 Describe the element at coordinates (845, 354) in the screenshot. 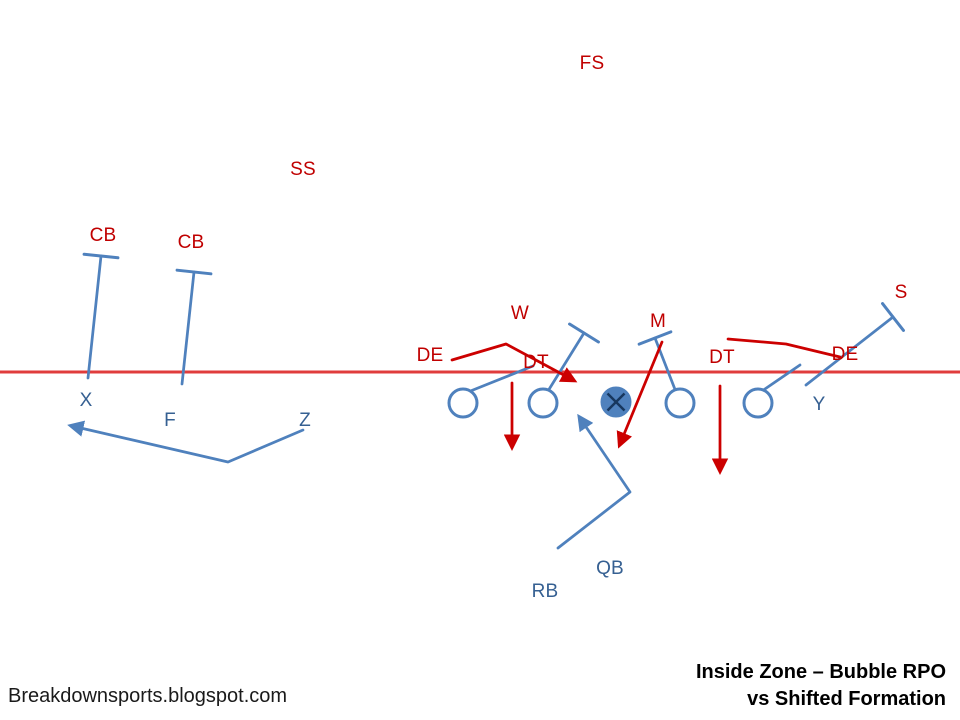

I see `label-de-right: DE` at that location.